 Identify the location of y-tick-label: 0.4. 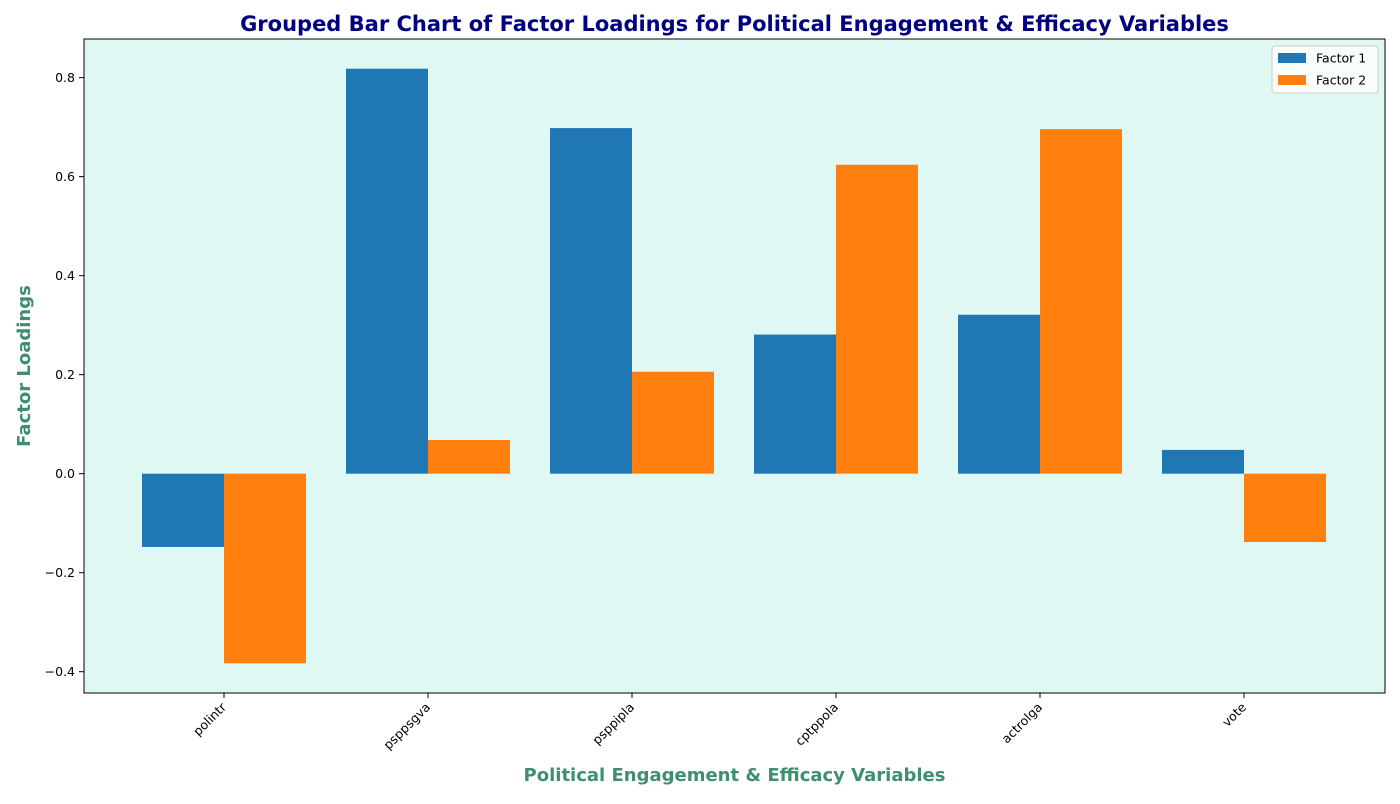
(65, 275).